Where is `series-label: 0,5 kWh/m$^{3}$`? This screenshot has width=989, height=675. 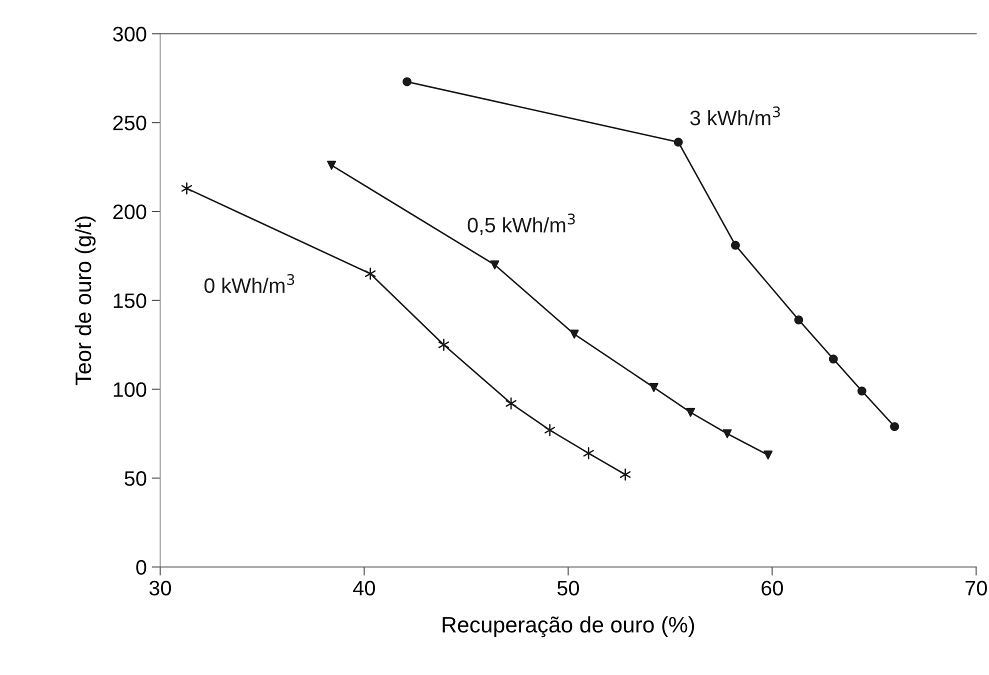
series-label: 0,5 kWh/m$^{3}$ is located at coordinates (521, 224).